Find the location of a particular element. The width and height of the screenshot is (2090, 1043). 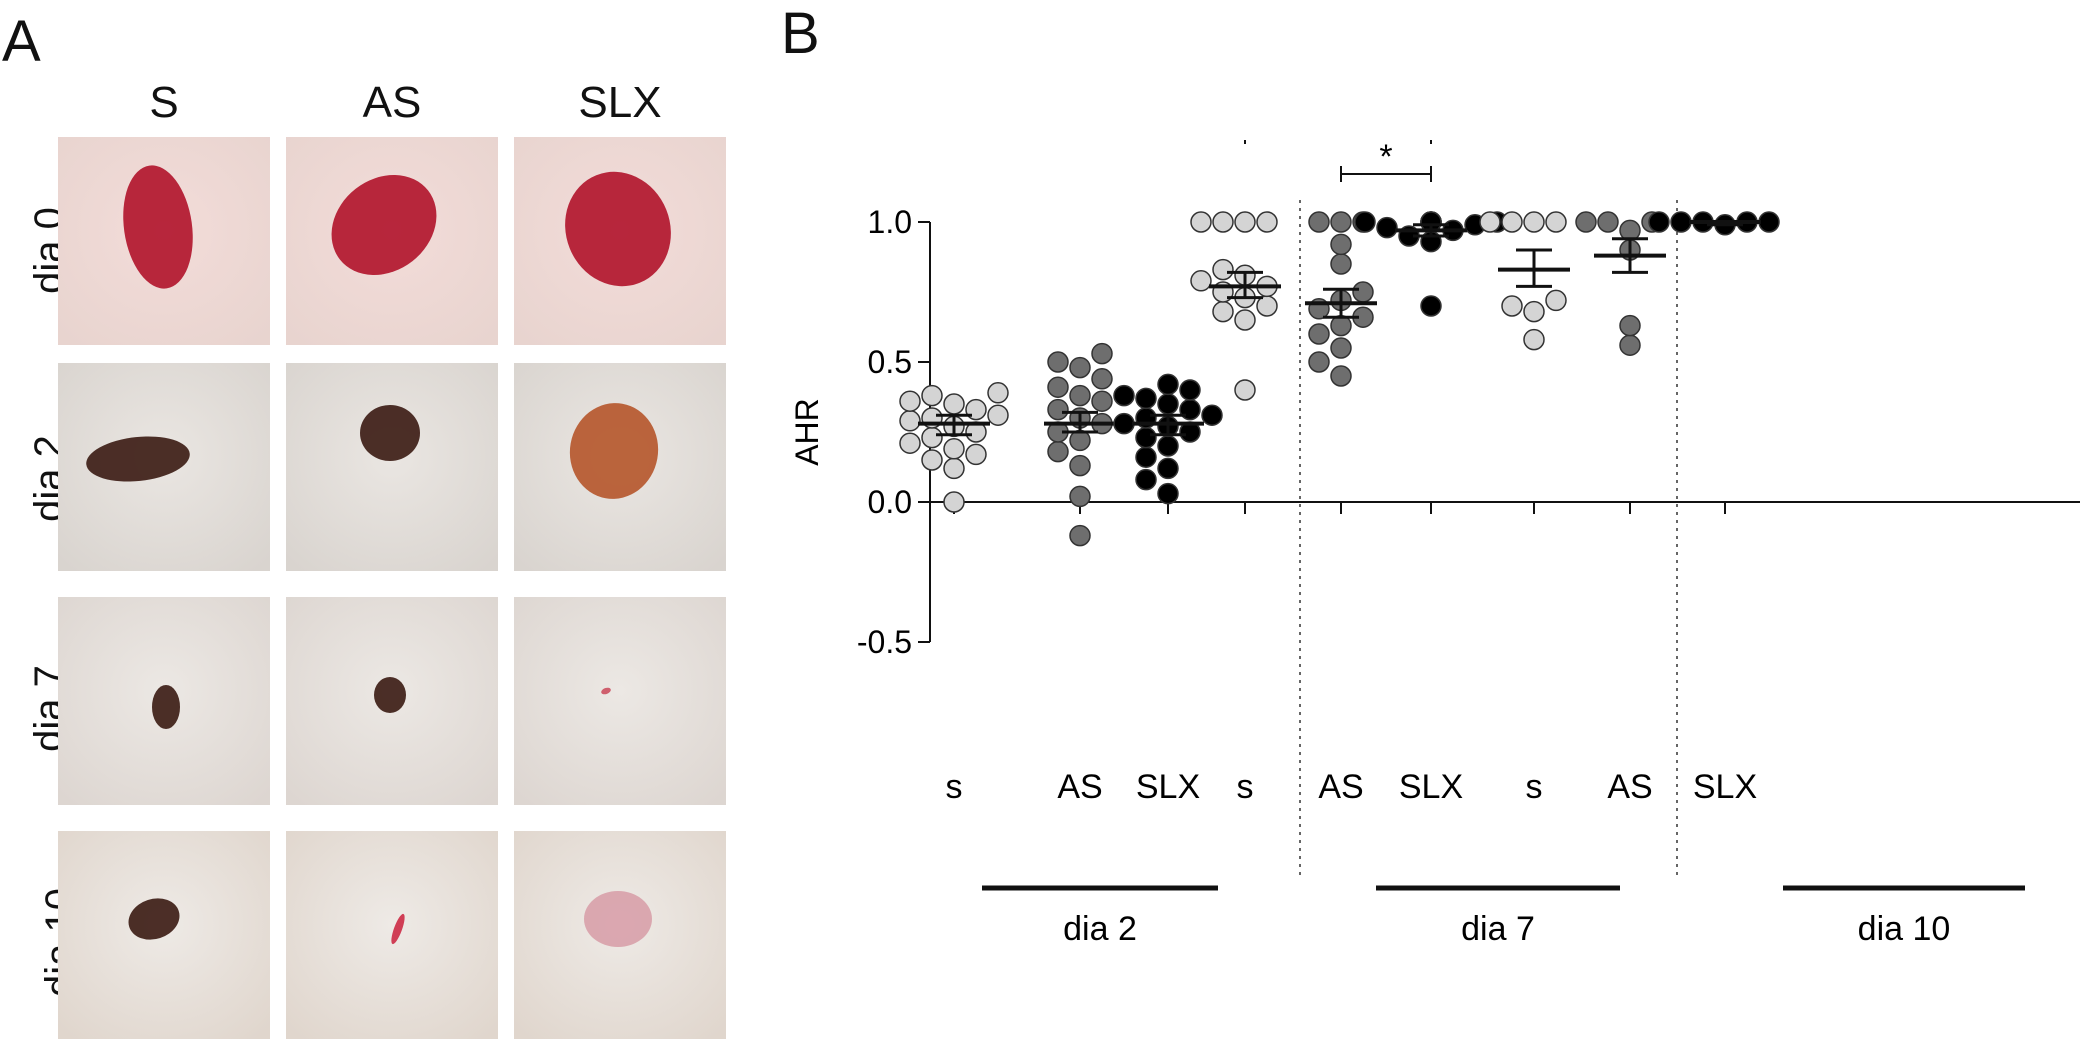

x-category-label: AS is located at coordinates (1629, 787).